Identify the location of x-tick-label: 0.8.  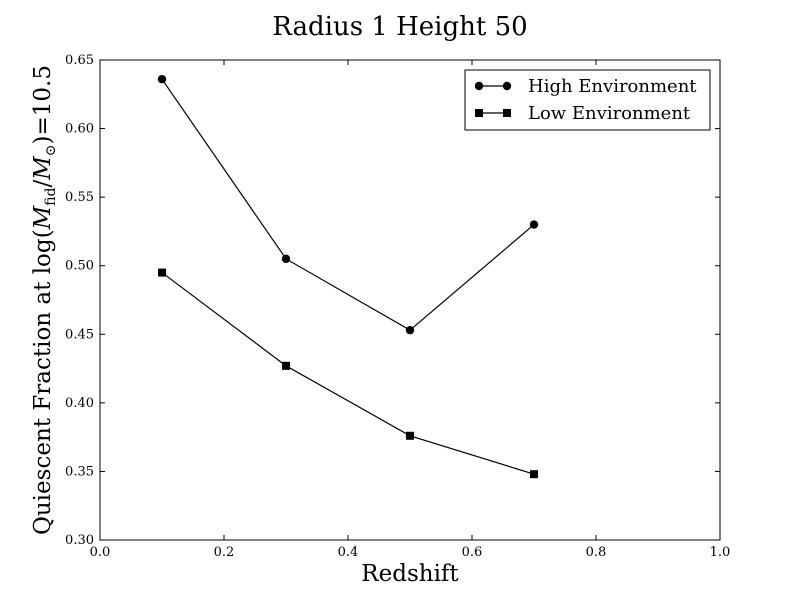
(596, 552).